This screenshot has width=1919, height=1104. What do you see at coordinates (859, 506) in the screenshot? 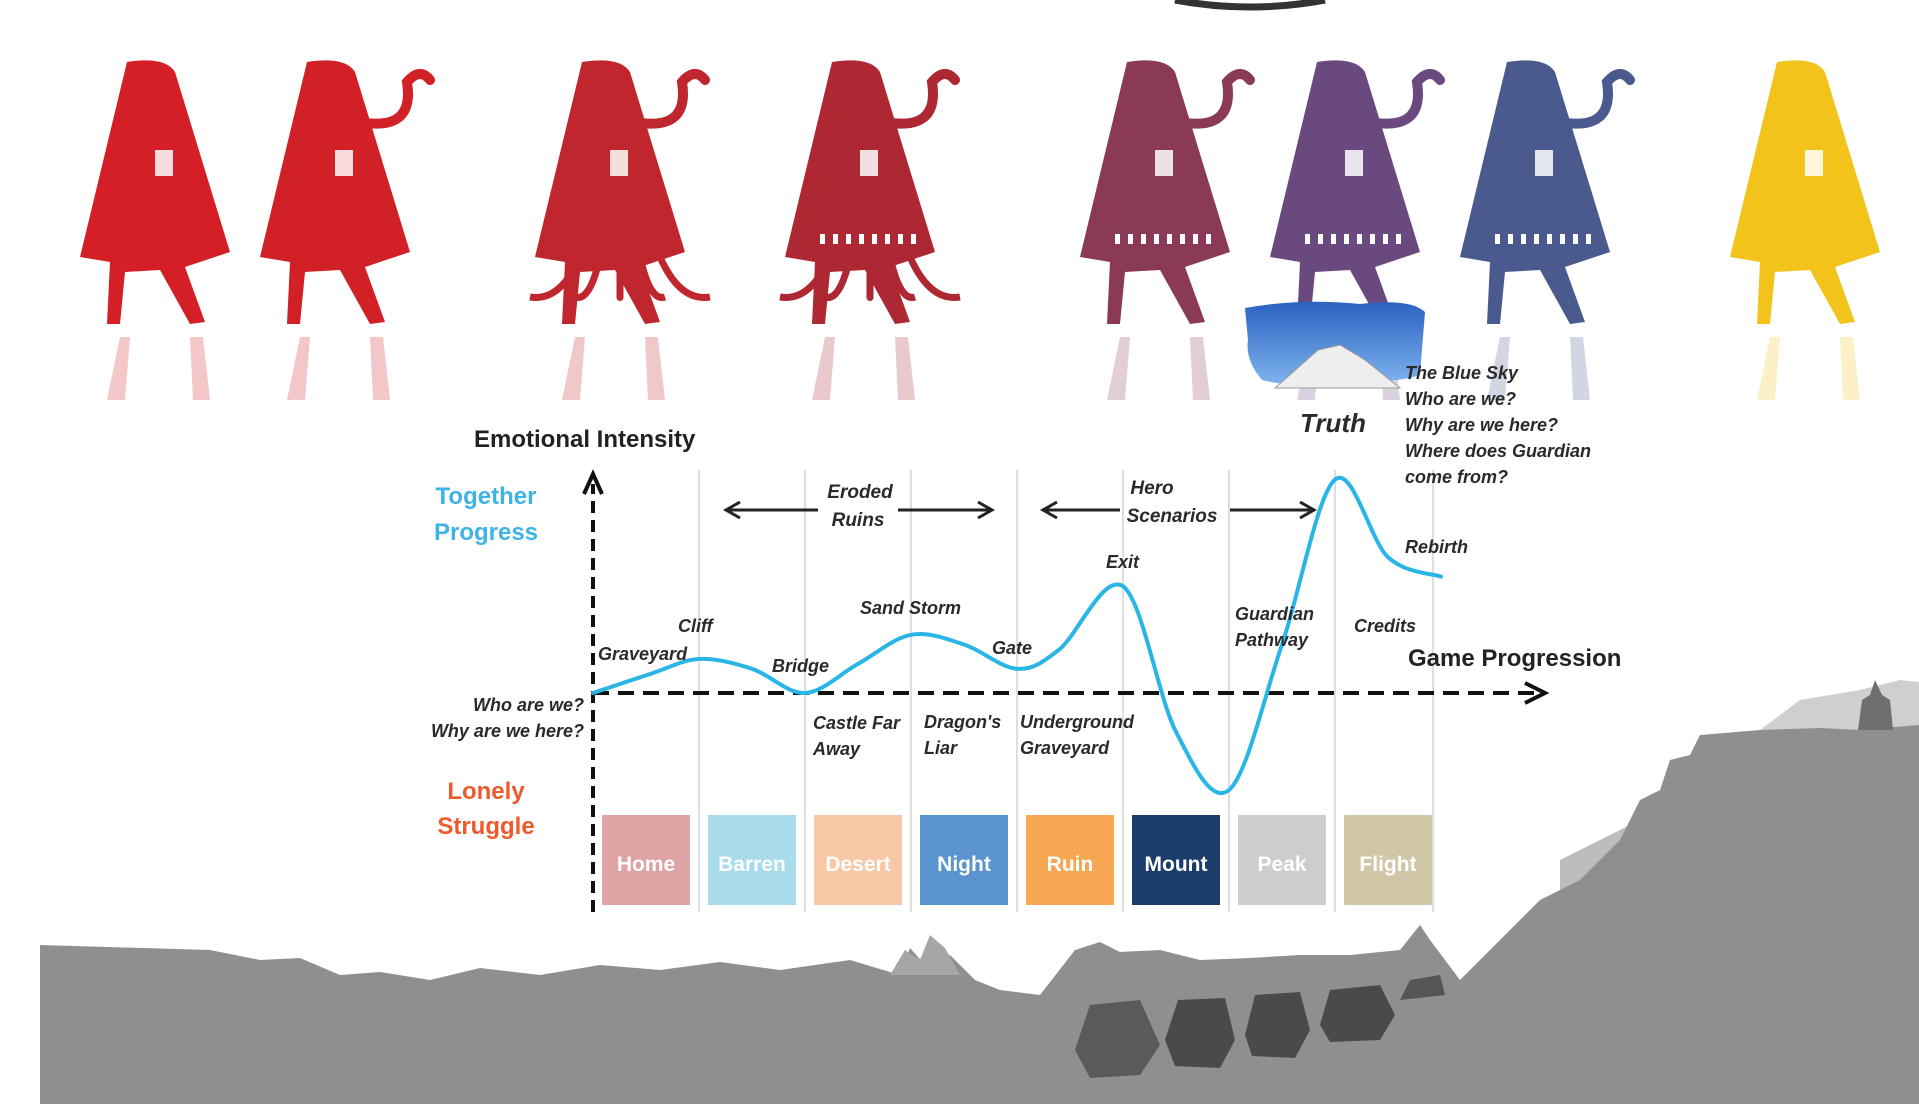
I see `eroded-ruins-range: Eroded Ruins` at bounding box center [859, 506].